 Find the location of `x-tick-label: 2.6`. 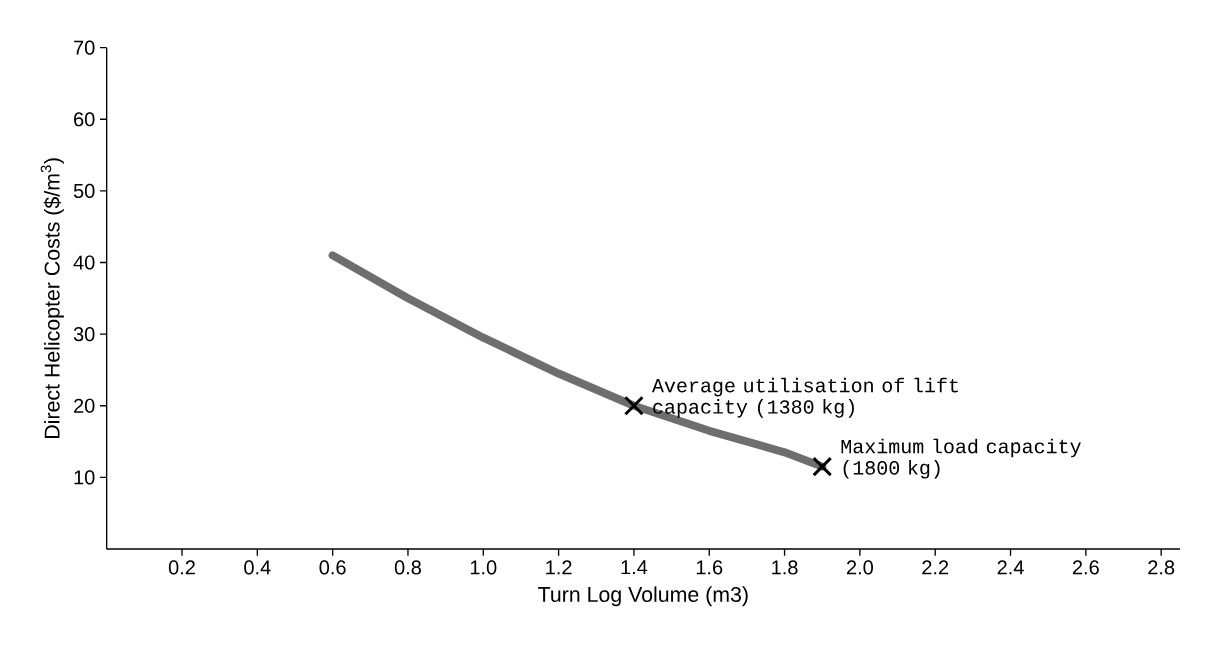

x-tick-label: 2.6 is located at coordinates (1085, 567).